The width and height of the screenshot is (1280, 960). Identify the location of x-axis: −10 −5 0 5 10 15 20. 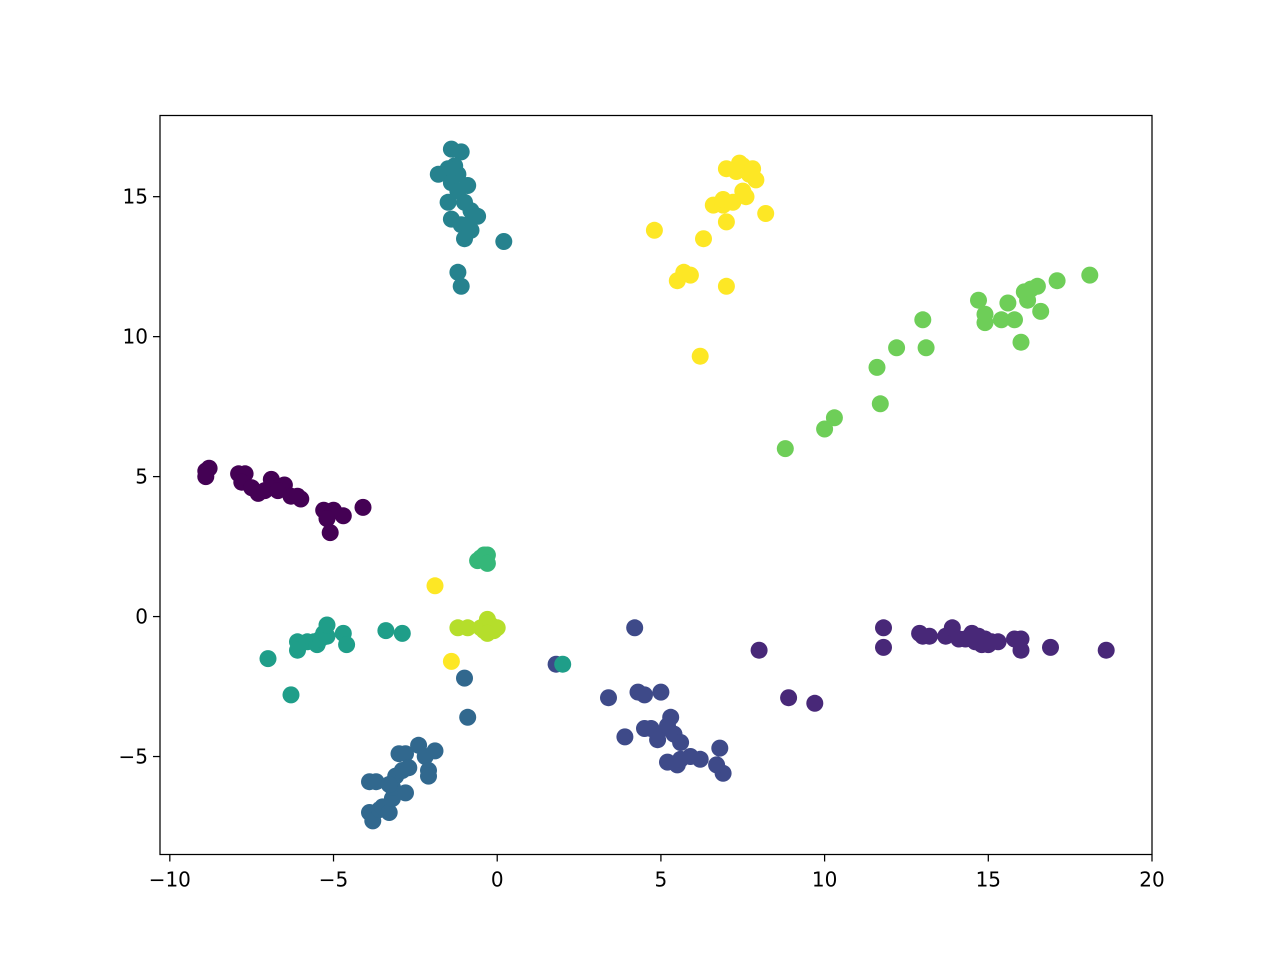
(657, 873).